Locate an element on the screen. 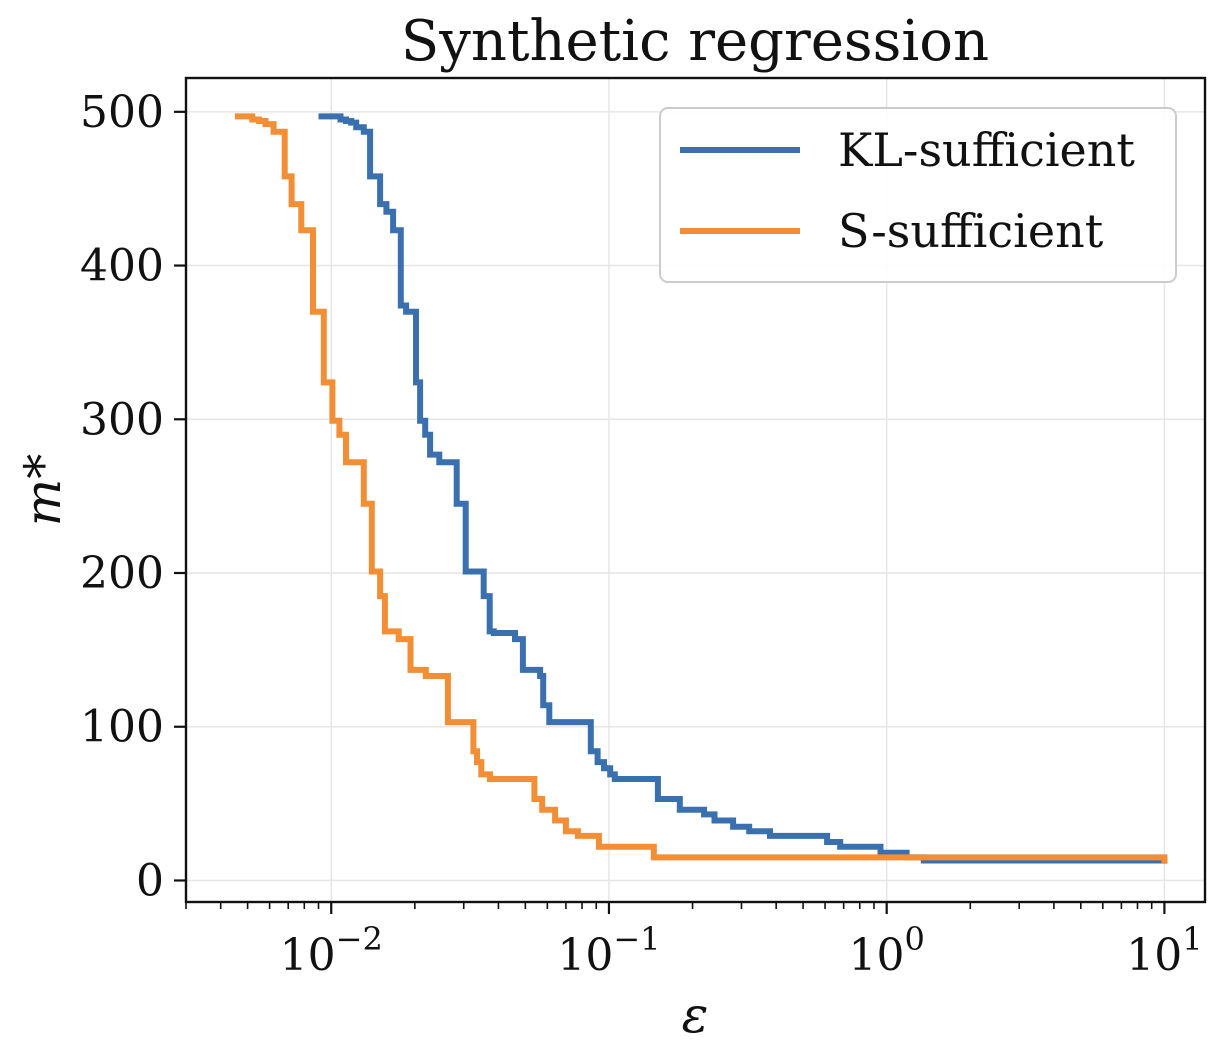 This screenshot has width=1232, height=1054. x-axis-ticks: 10⁻² 10⁻¹ 10⁰ 10¹ is located at coordinates (694, 941).